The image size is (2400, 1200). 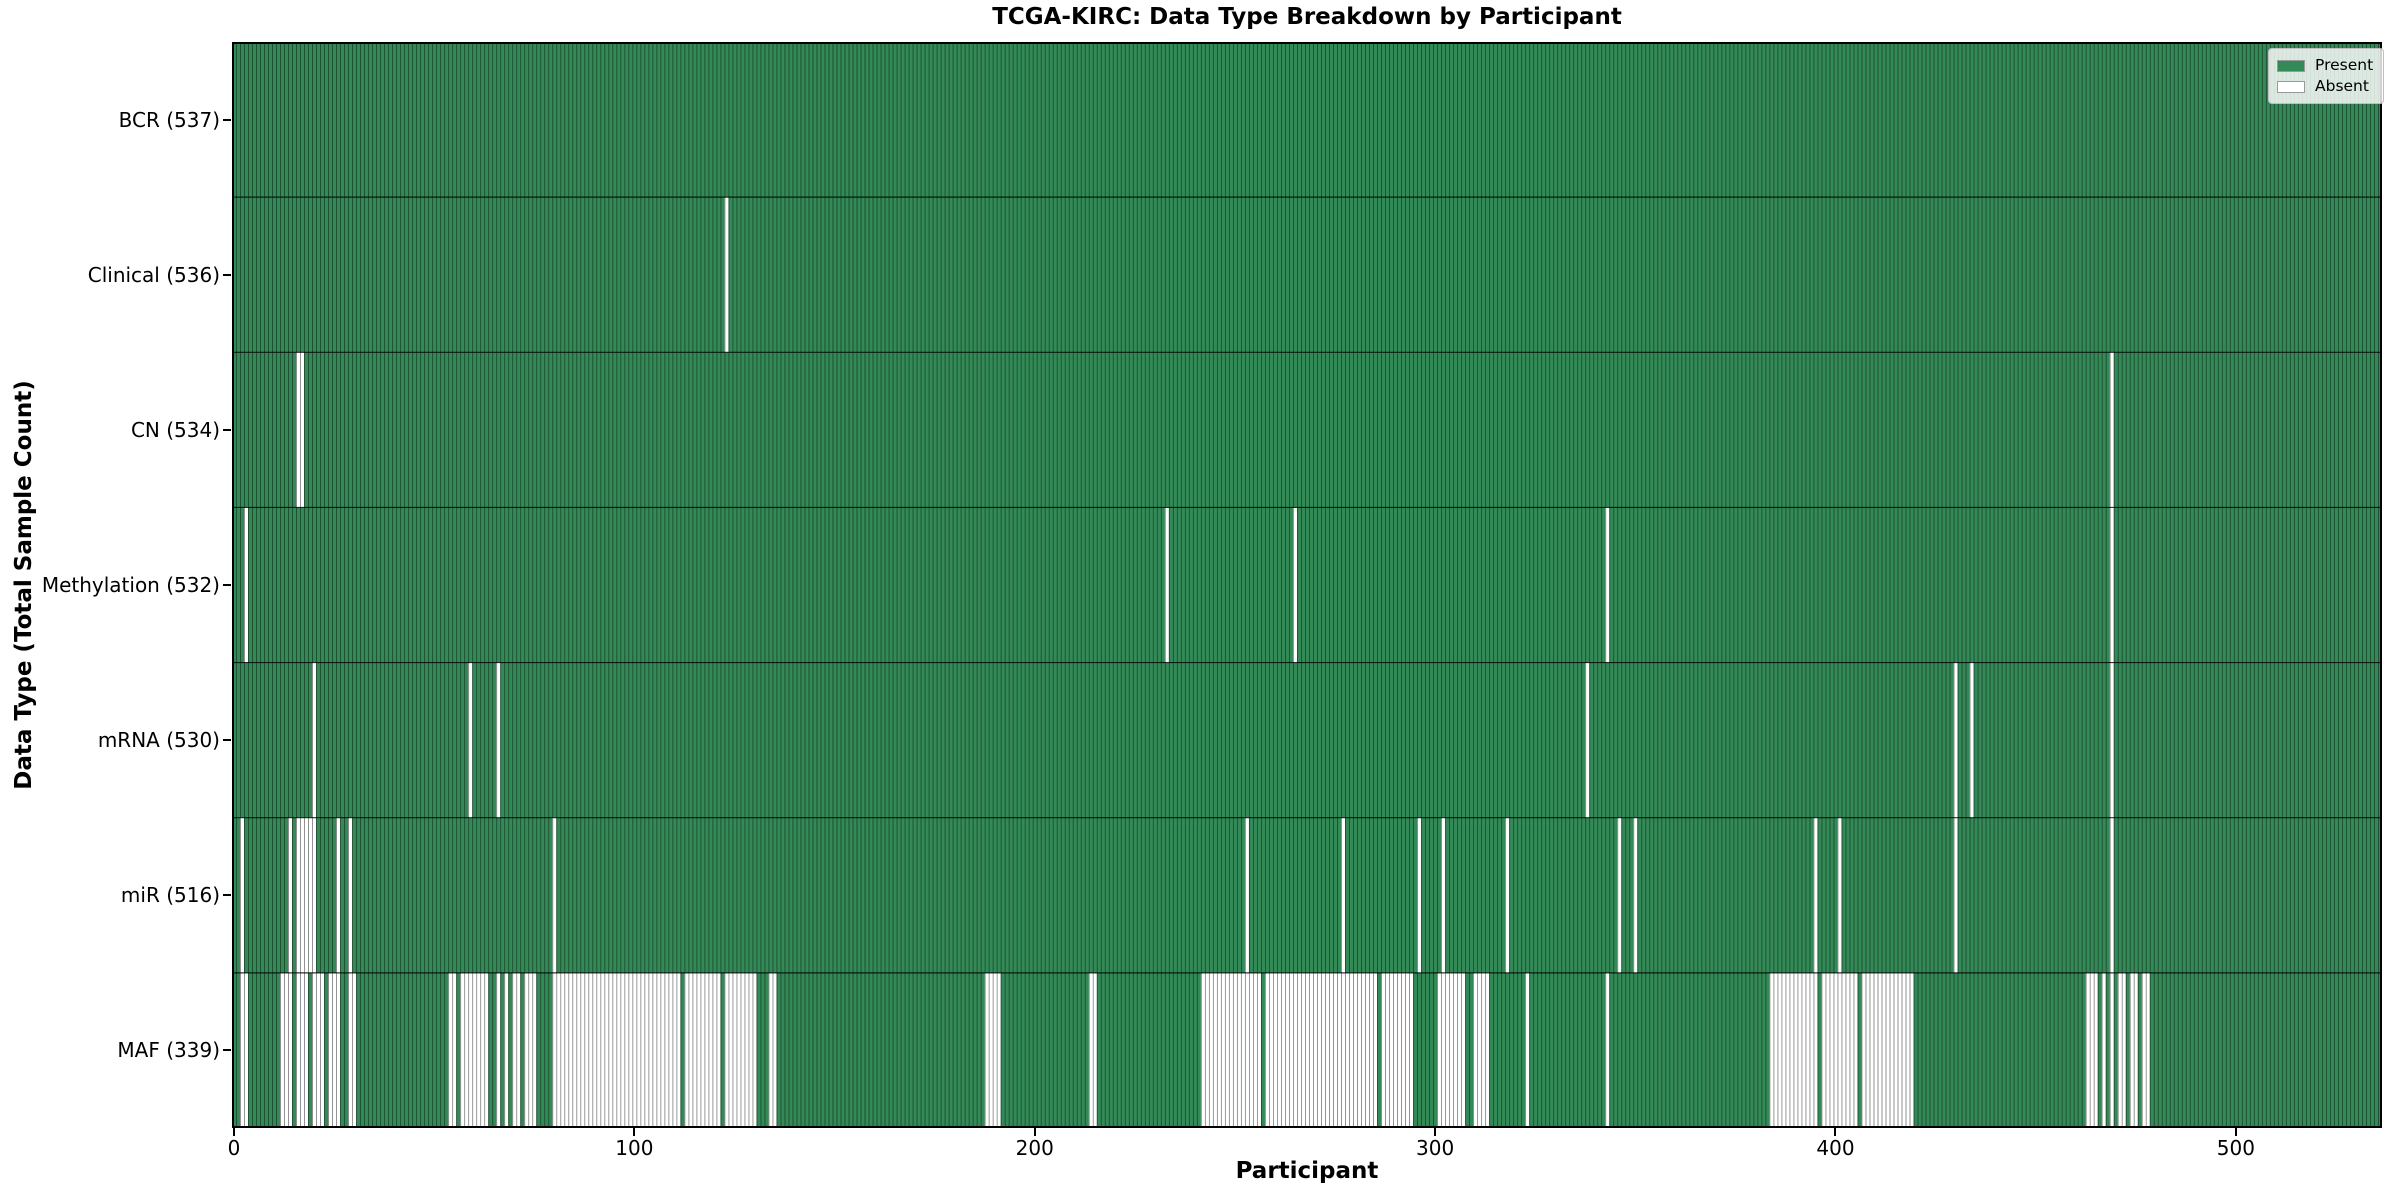 I want to click on y-tick-label-methylation: Methylation (532), so click(x=130, y=585).